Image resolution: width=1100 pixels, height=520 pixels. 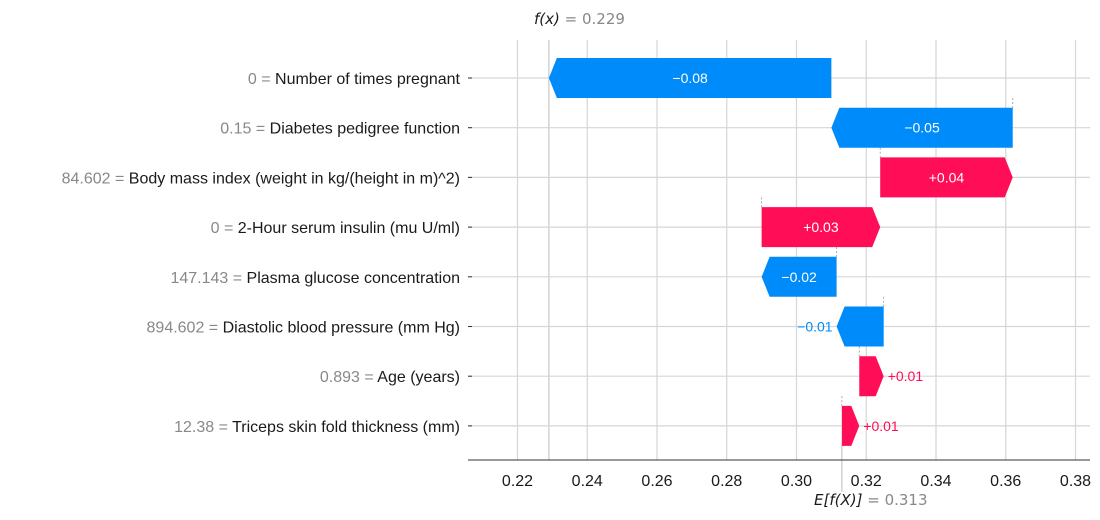 I want to click on feature-label: 0.893 = Age (years), so click(x=390, y=377).